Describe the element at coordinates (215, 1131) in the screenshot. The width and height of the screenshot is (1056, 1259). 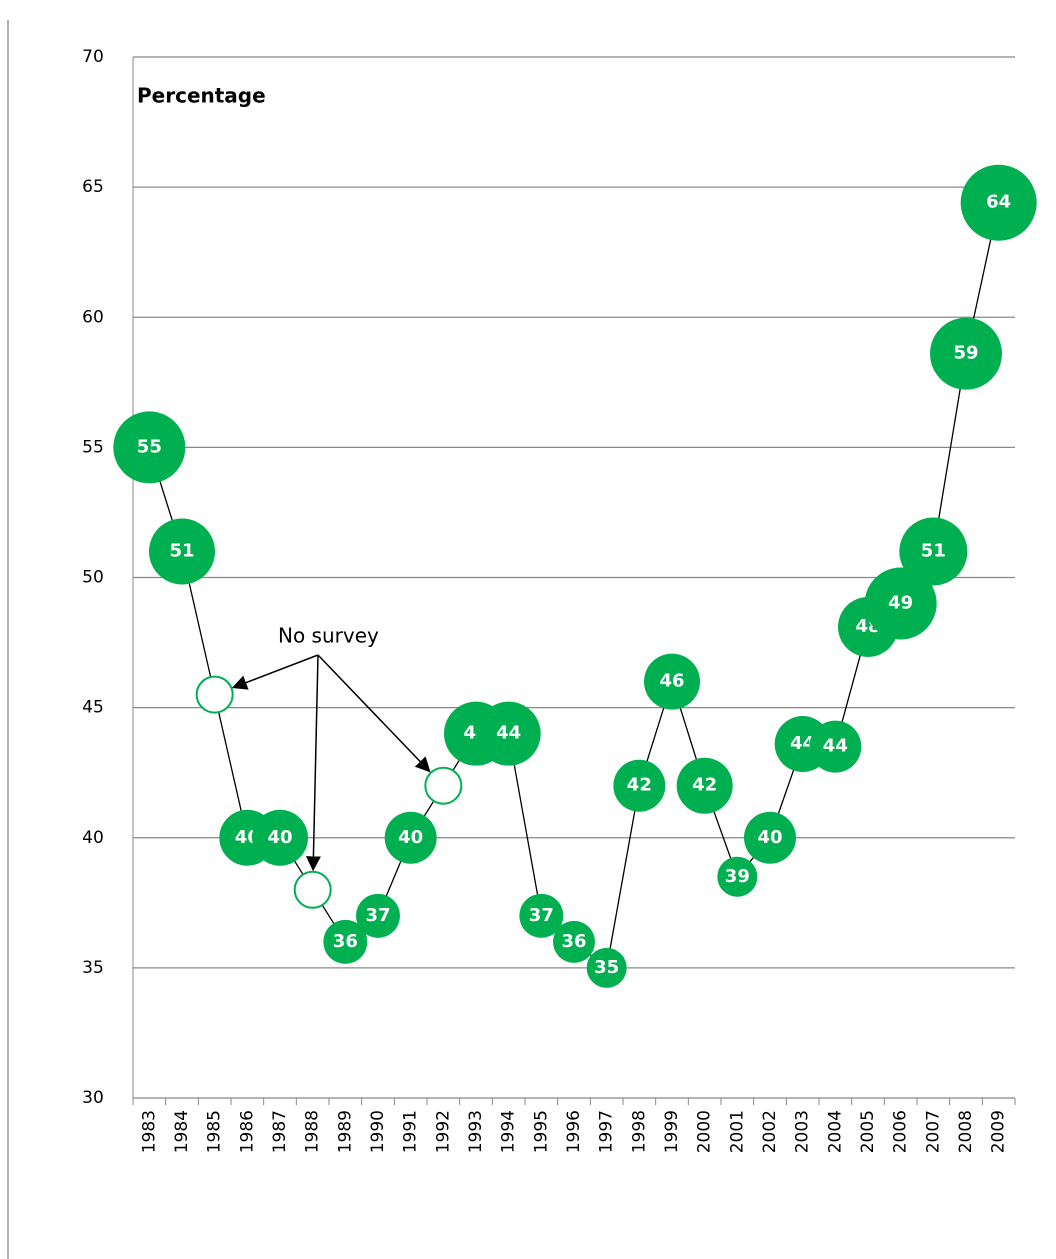
I see `x-tick-label: 1985` at that location.